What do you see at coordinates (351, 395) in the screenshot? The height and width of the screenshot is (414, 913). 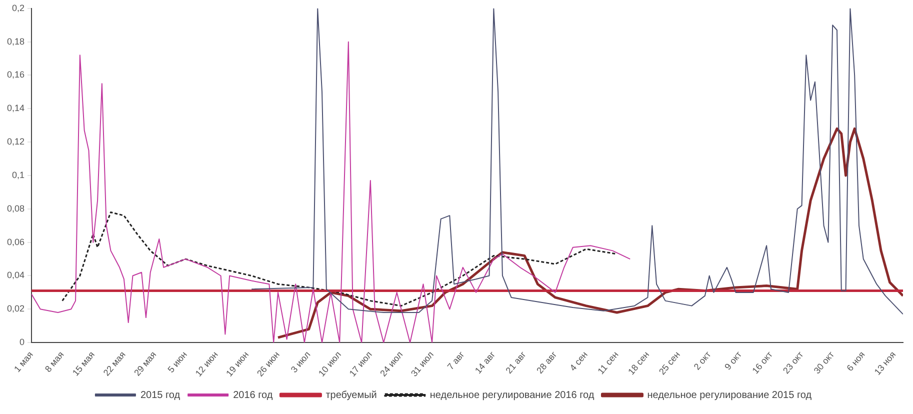 I see `legend-label: требуемый` at bounding box center [351, 395].